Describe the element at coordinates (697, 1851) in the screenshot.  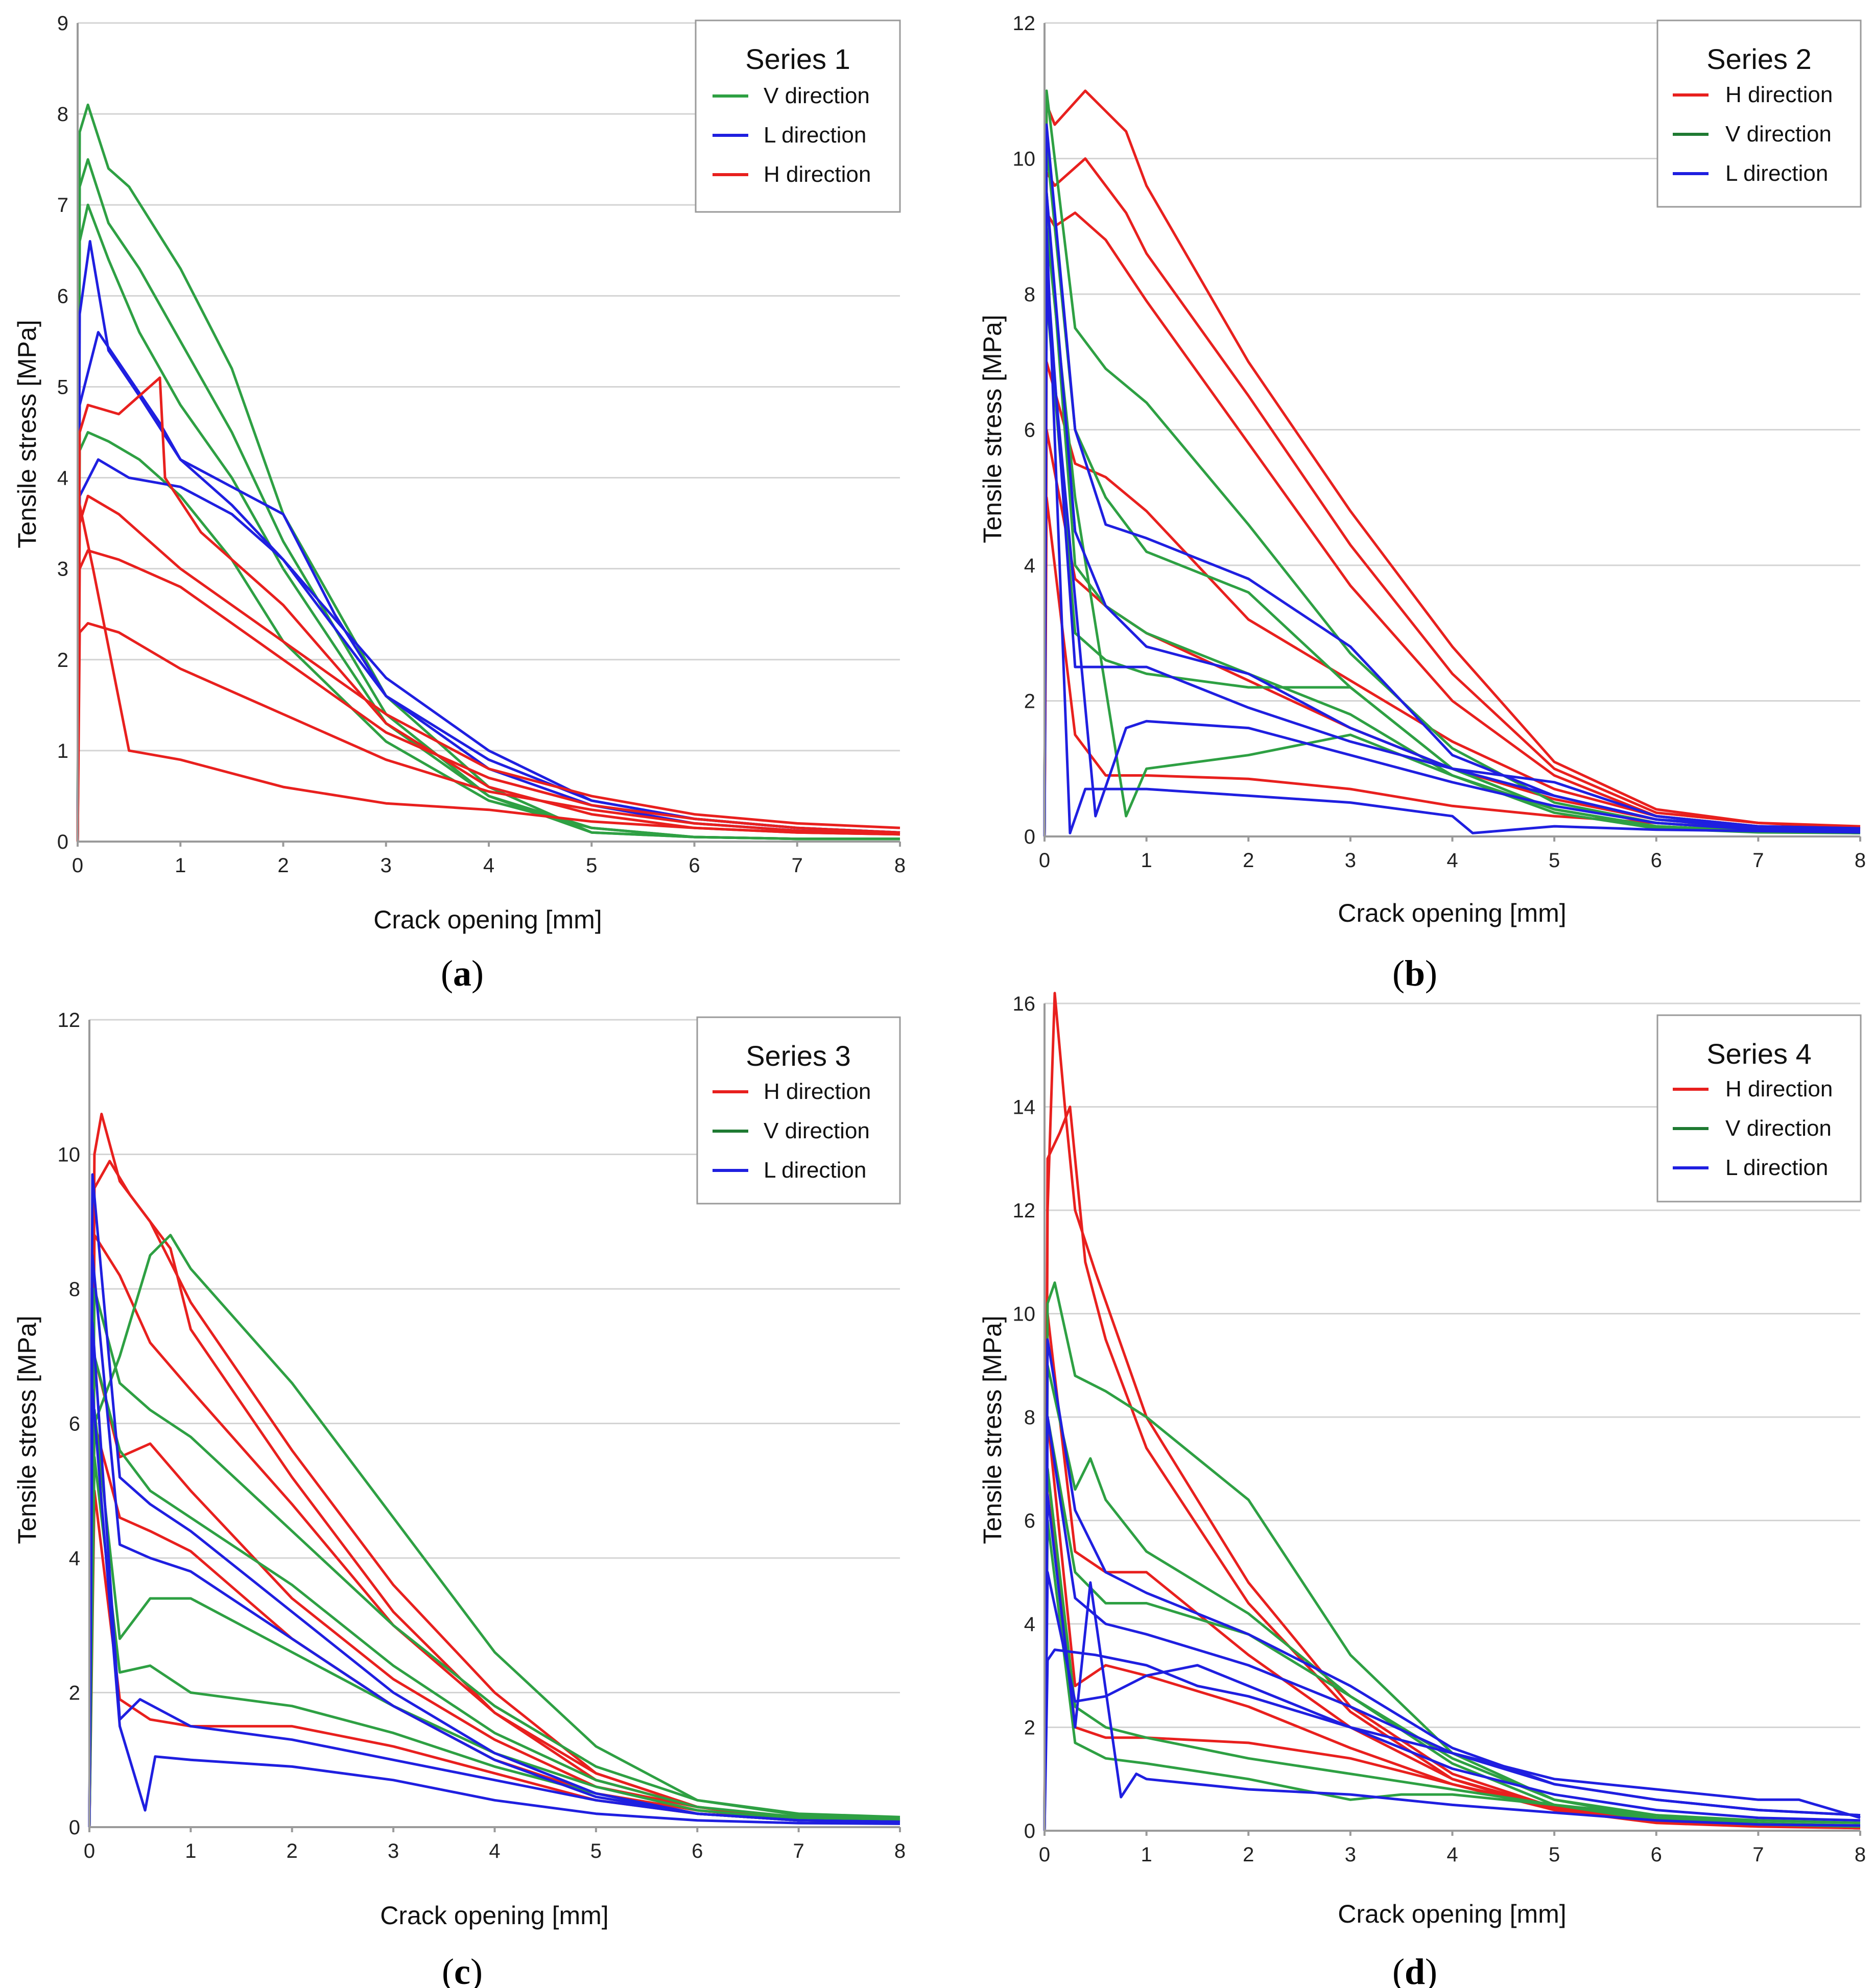
I see `panel-c-x-tick-label: 6` at that location.